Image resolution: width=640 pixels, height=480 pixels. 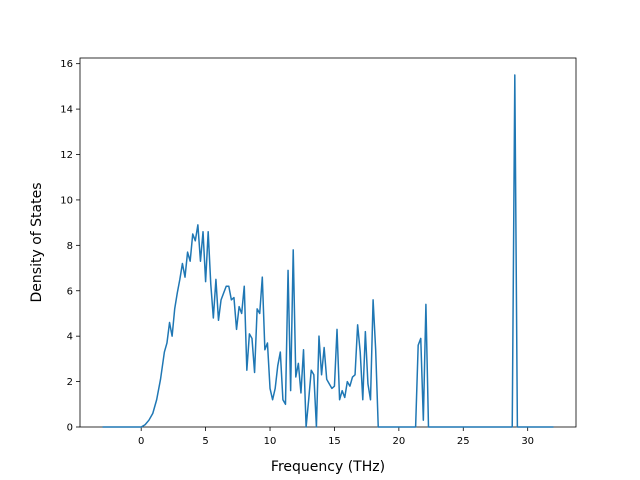 I want to click on y-axis: 0 2 4 6 8 10 12 14 16, so click(x=70, y=246).